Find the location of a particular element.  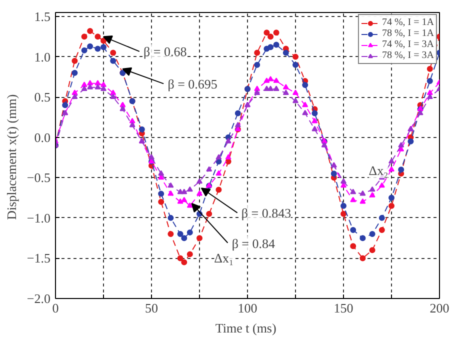

x-tick-label: 50 is located at coordinates (151, 308).